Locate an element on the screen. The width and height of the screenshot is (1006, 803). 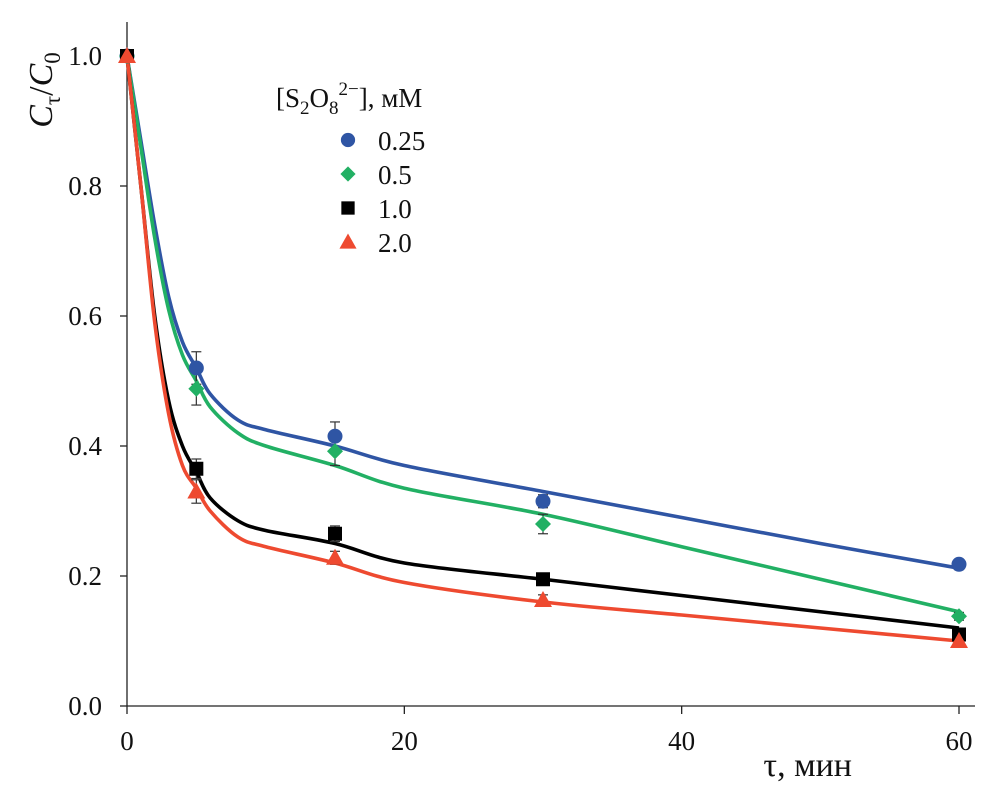
x-axis-title: τ, мин is located at coordinates (807, 765).